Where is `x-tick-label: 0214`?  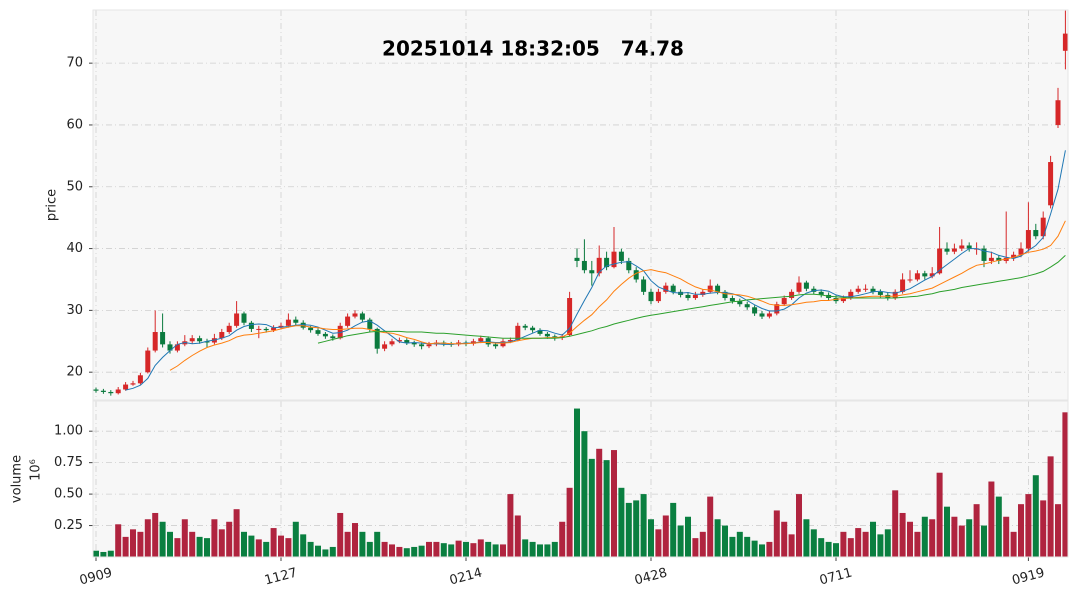 x-tick-label: 0214 is located at coordinates (466, 576).